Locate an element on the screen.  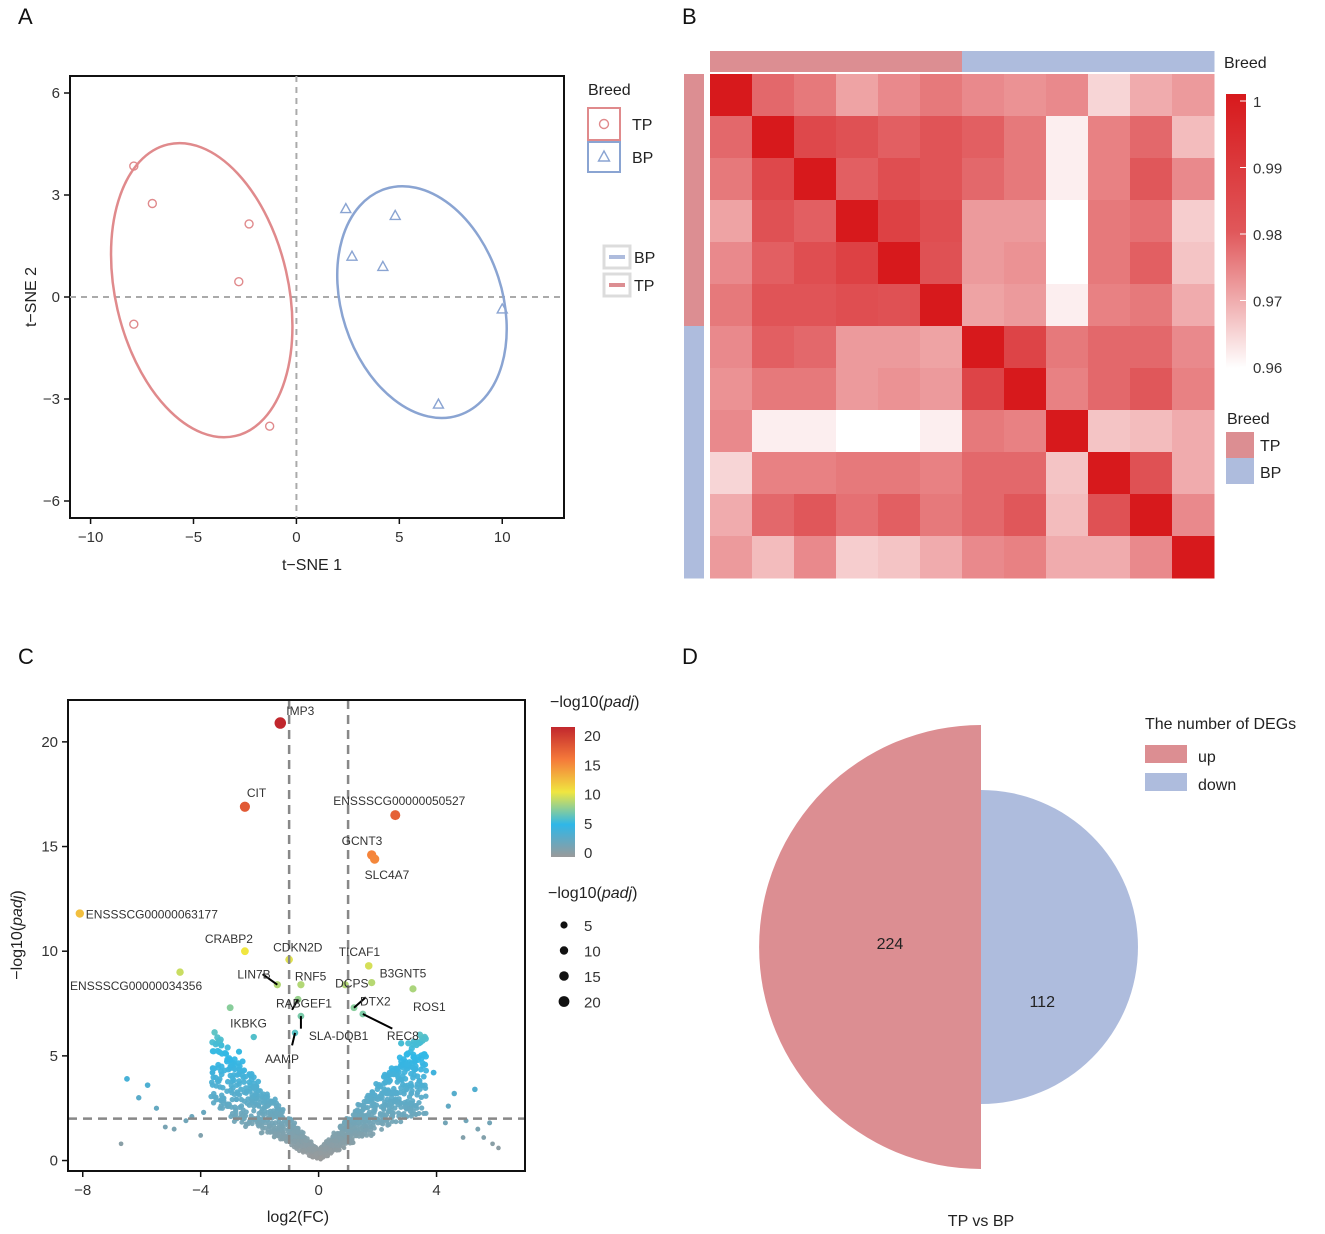
heatmap-legend-bp-label: BP is located at coordinates (1270, 473).